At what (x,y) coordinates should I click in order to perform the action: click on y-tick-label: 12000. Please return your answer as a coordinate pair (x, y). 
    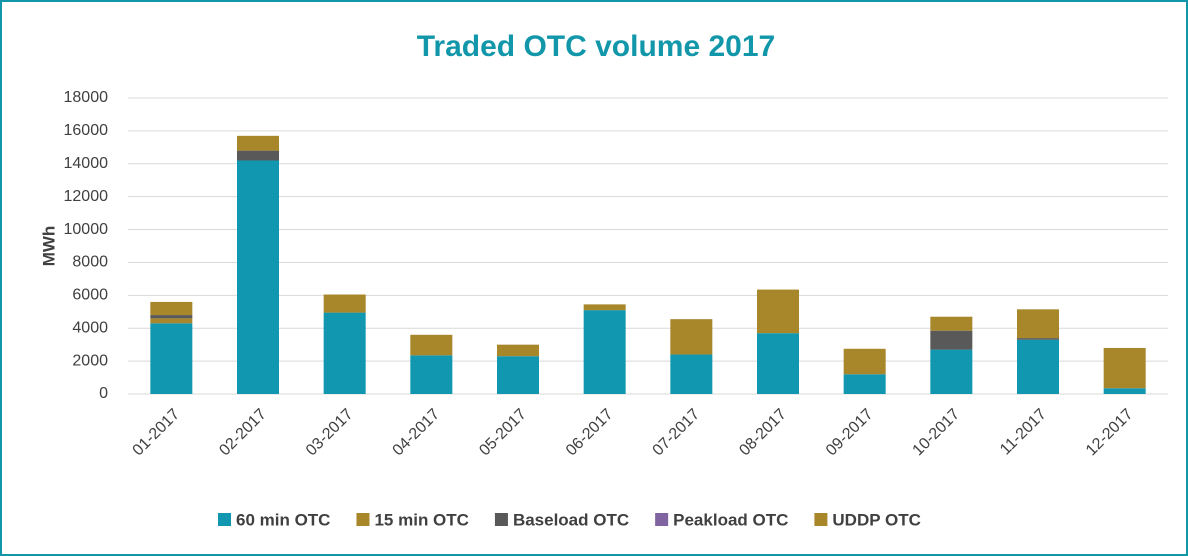
    Looking at the image, I should click on (86, 196).